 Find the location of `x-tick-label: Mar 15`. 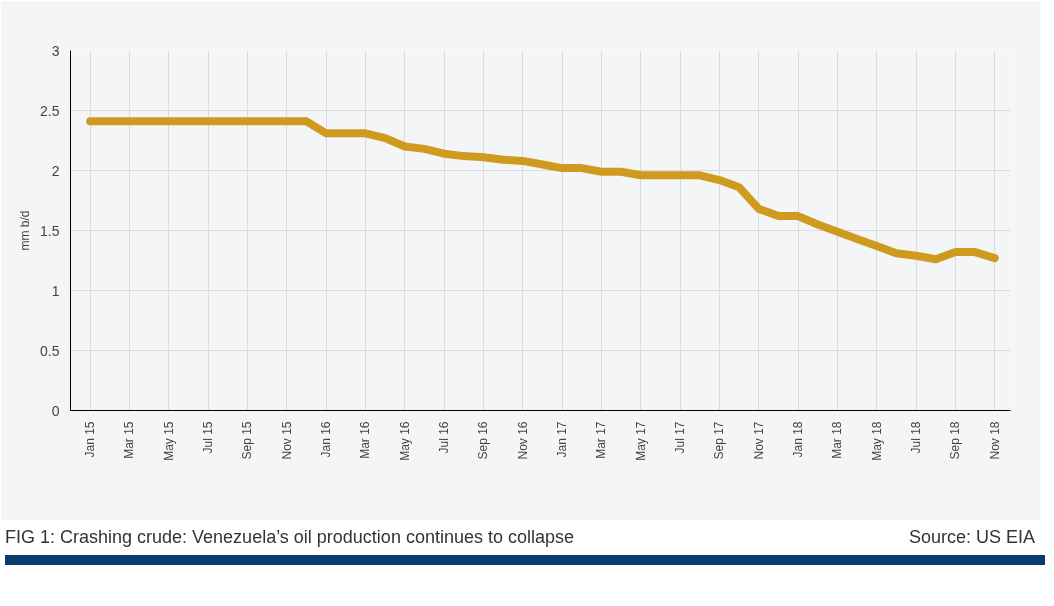

x-tick-label: Mar 15 is located at coordinates (129, 440).